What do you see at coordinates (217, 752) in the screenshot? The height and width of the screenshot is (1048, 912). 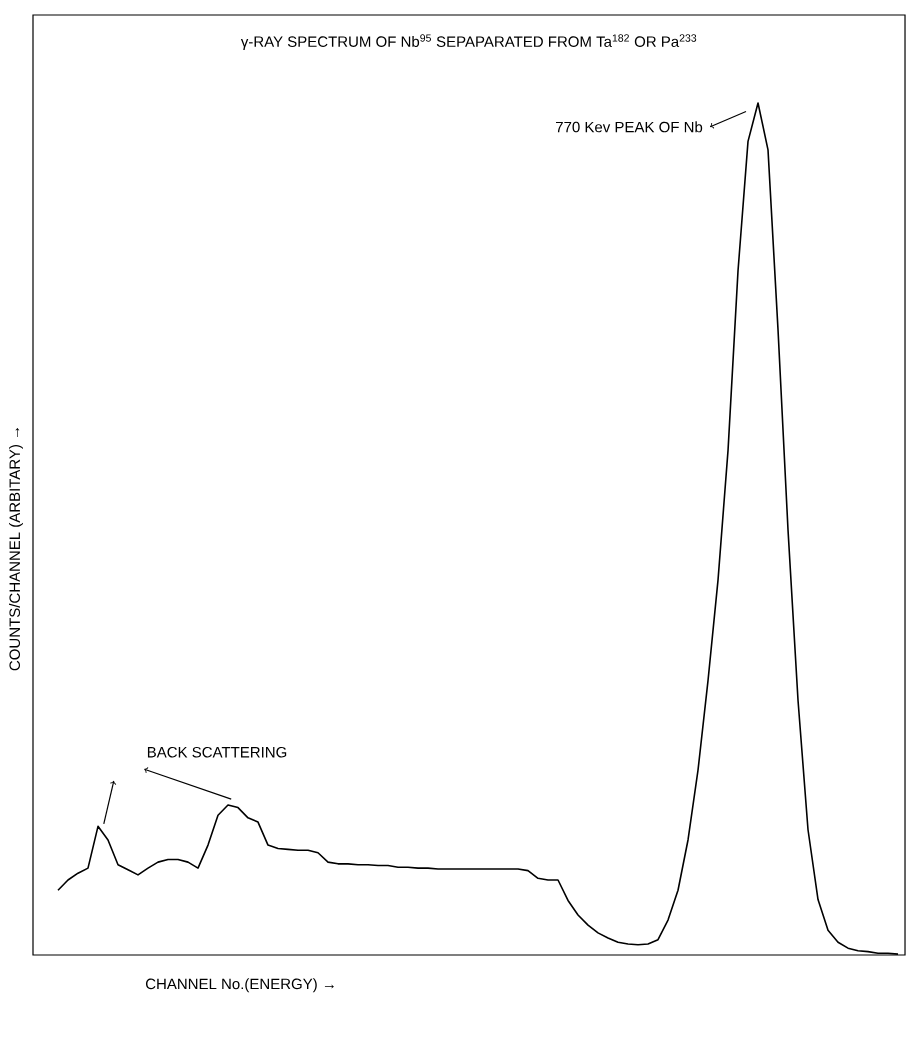 I see `annotation: BACK SCATTERING` at bounding box center [217, 752].